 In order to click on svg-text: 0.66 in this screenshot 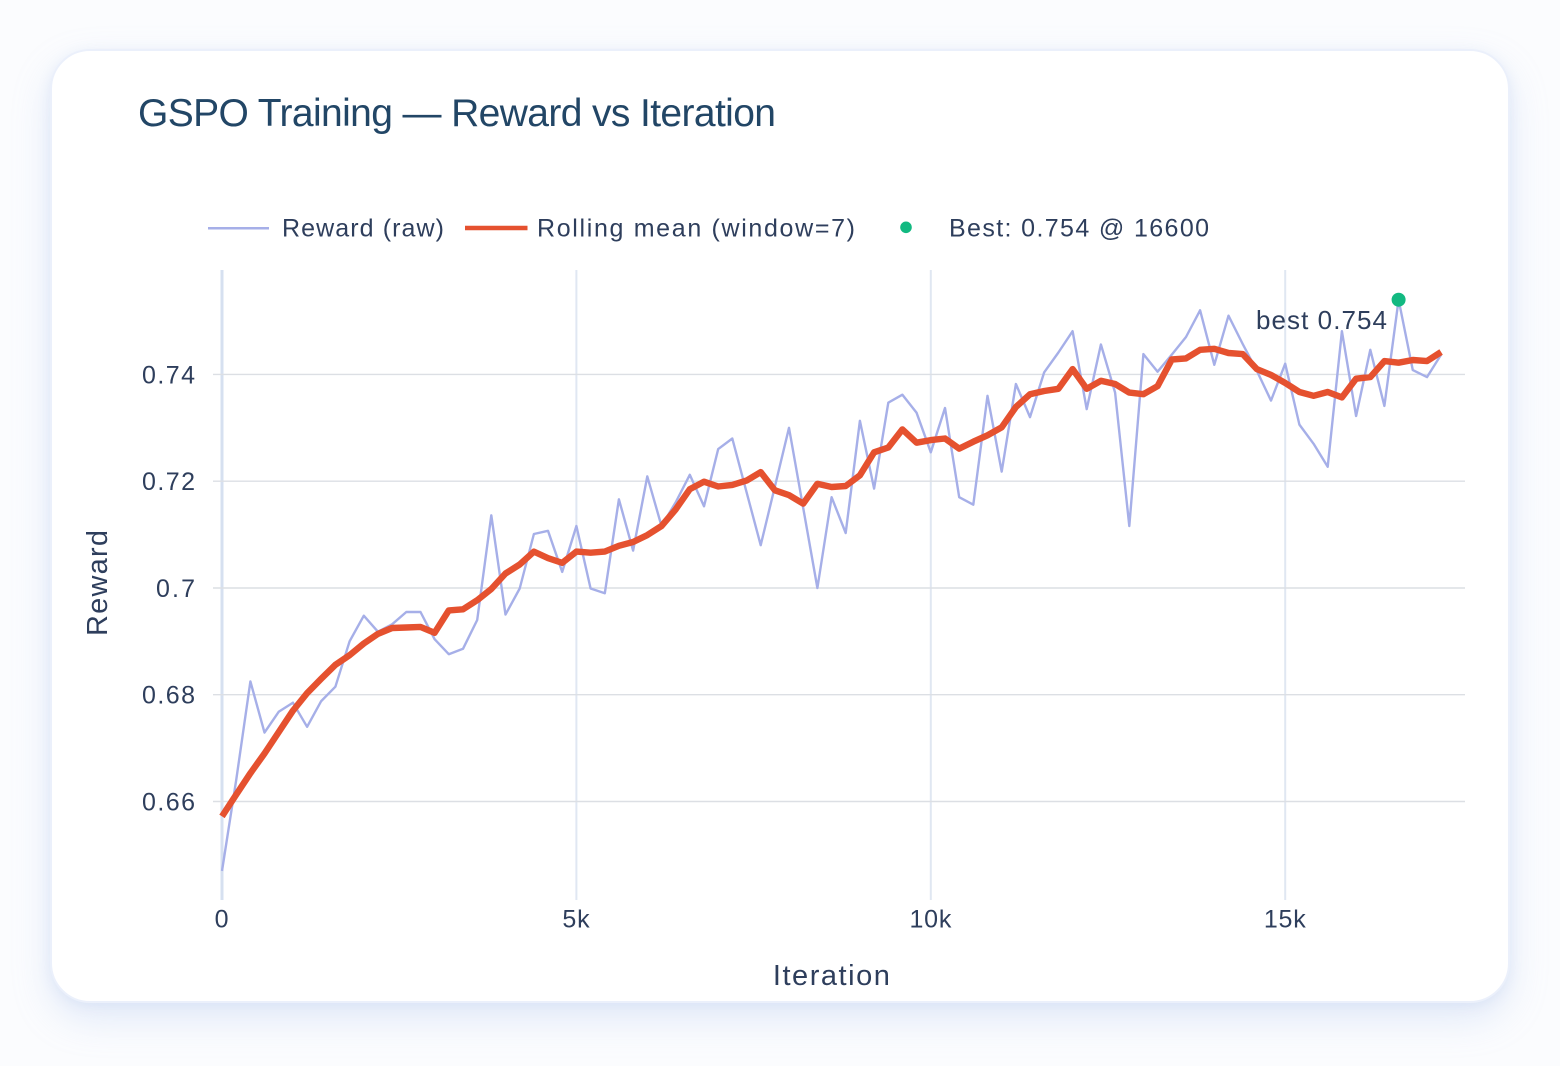, I will do `click(168, 803)`.